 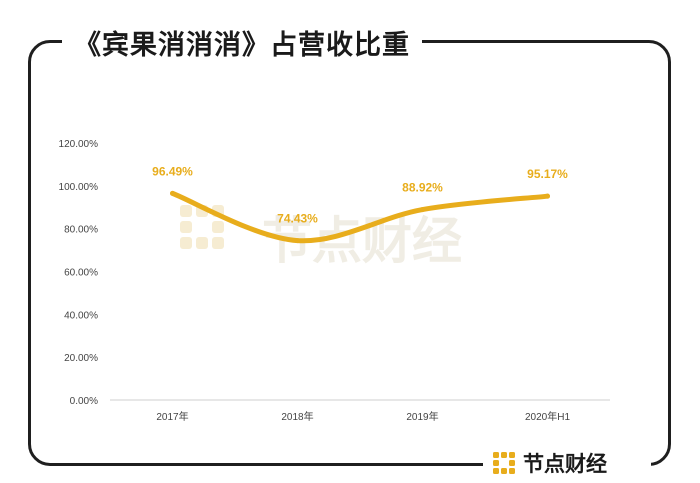 I want to click on y-tick-label: 100.00%, so click(x=79, y=187).